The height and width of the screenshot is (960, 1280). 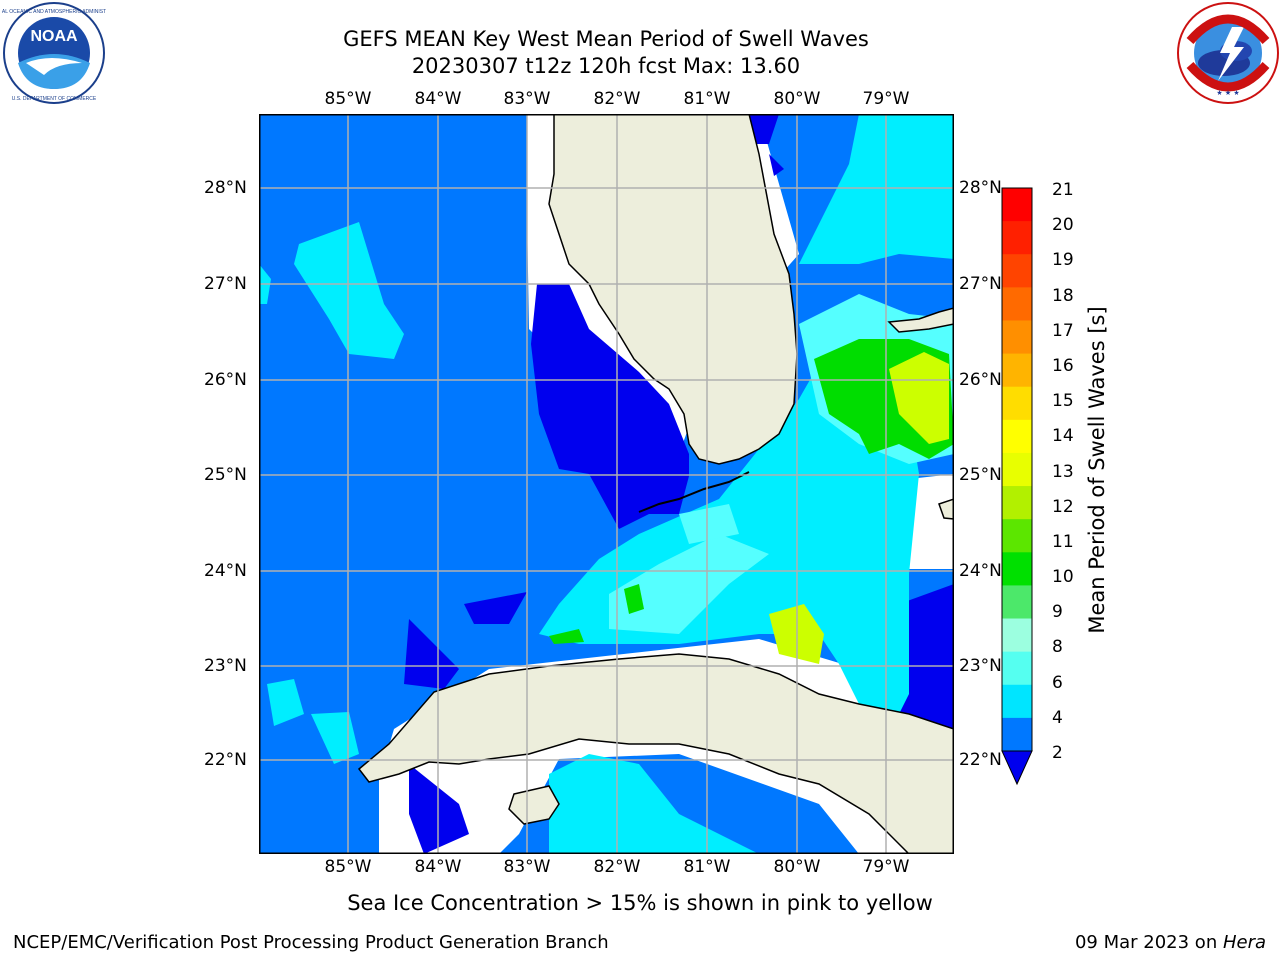 What do you see at coordinates (1244, 942) in the screenshot?
I see `host-name: Hera` at bounding box center [1244, 942].